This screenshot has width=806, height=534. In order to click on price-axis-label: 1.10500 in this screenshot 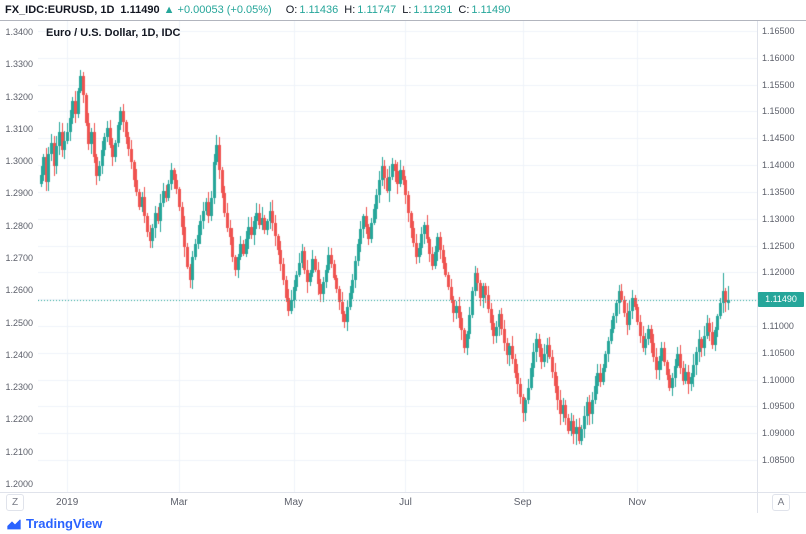, I will do `click(778, 352)`.